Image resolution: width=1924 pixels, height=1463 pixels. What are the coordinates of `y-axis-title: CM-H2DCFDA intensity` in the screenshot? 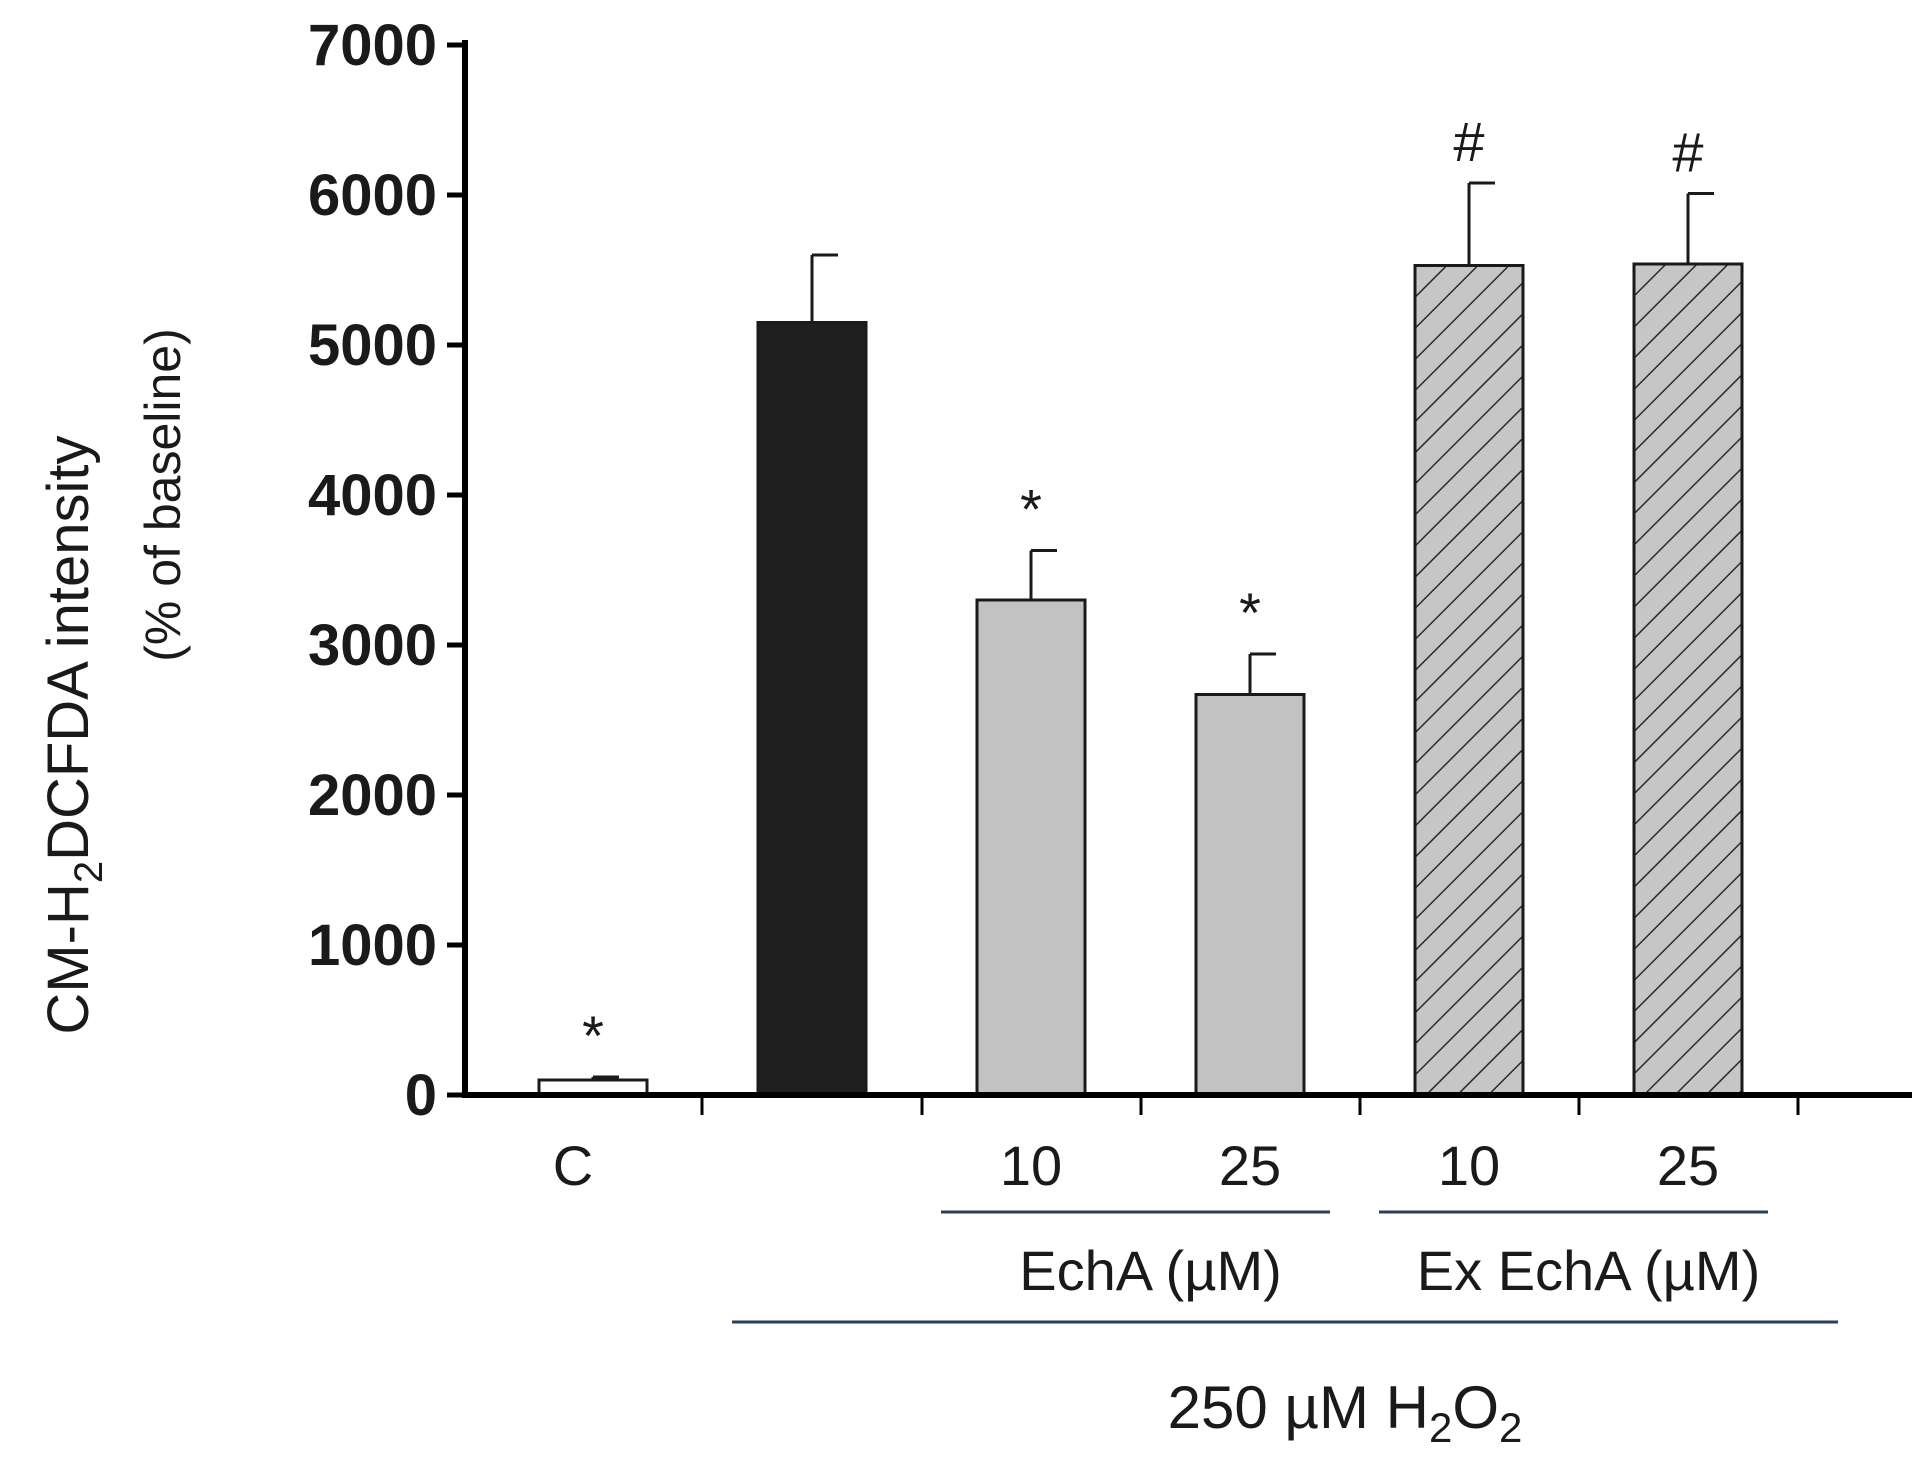 It's located at (73, 734).